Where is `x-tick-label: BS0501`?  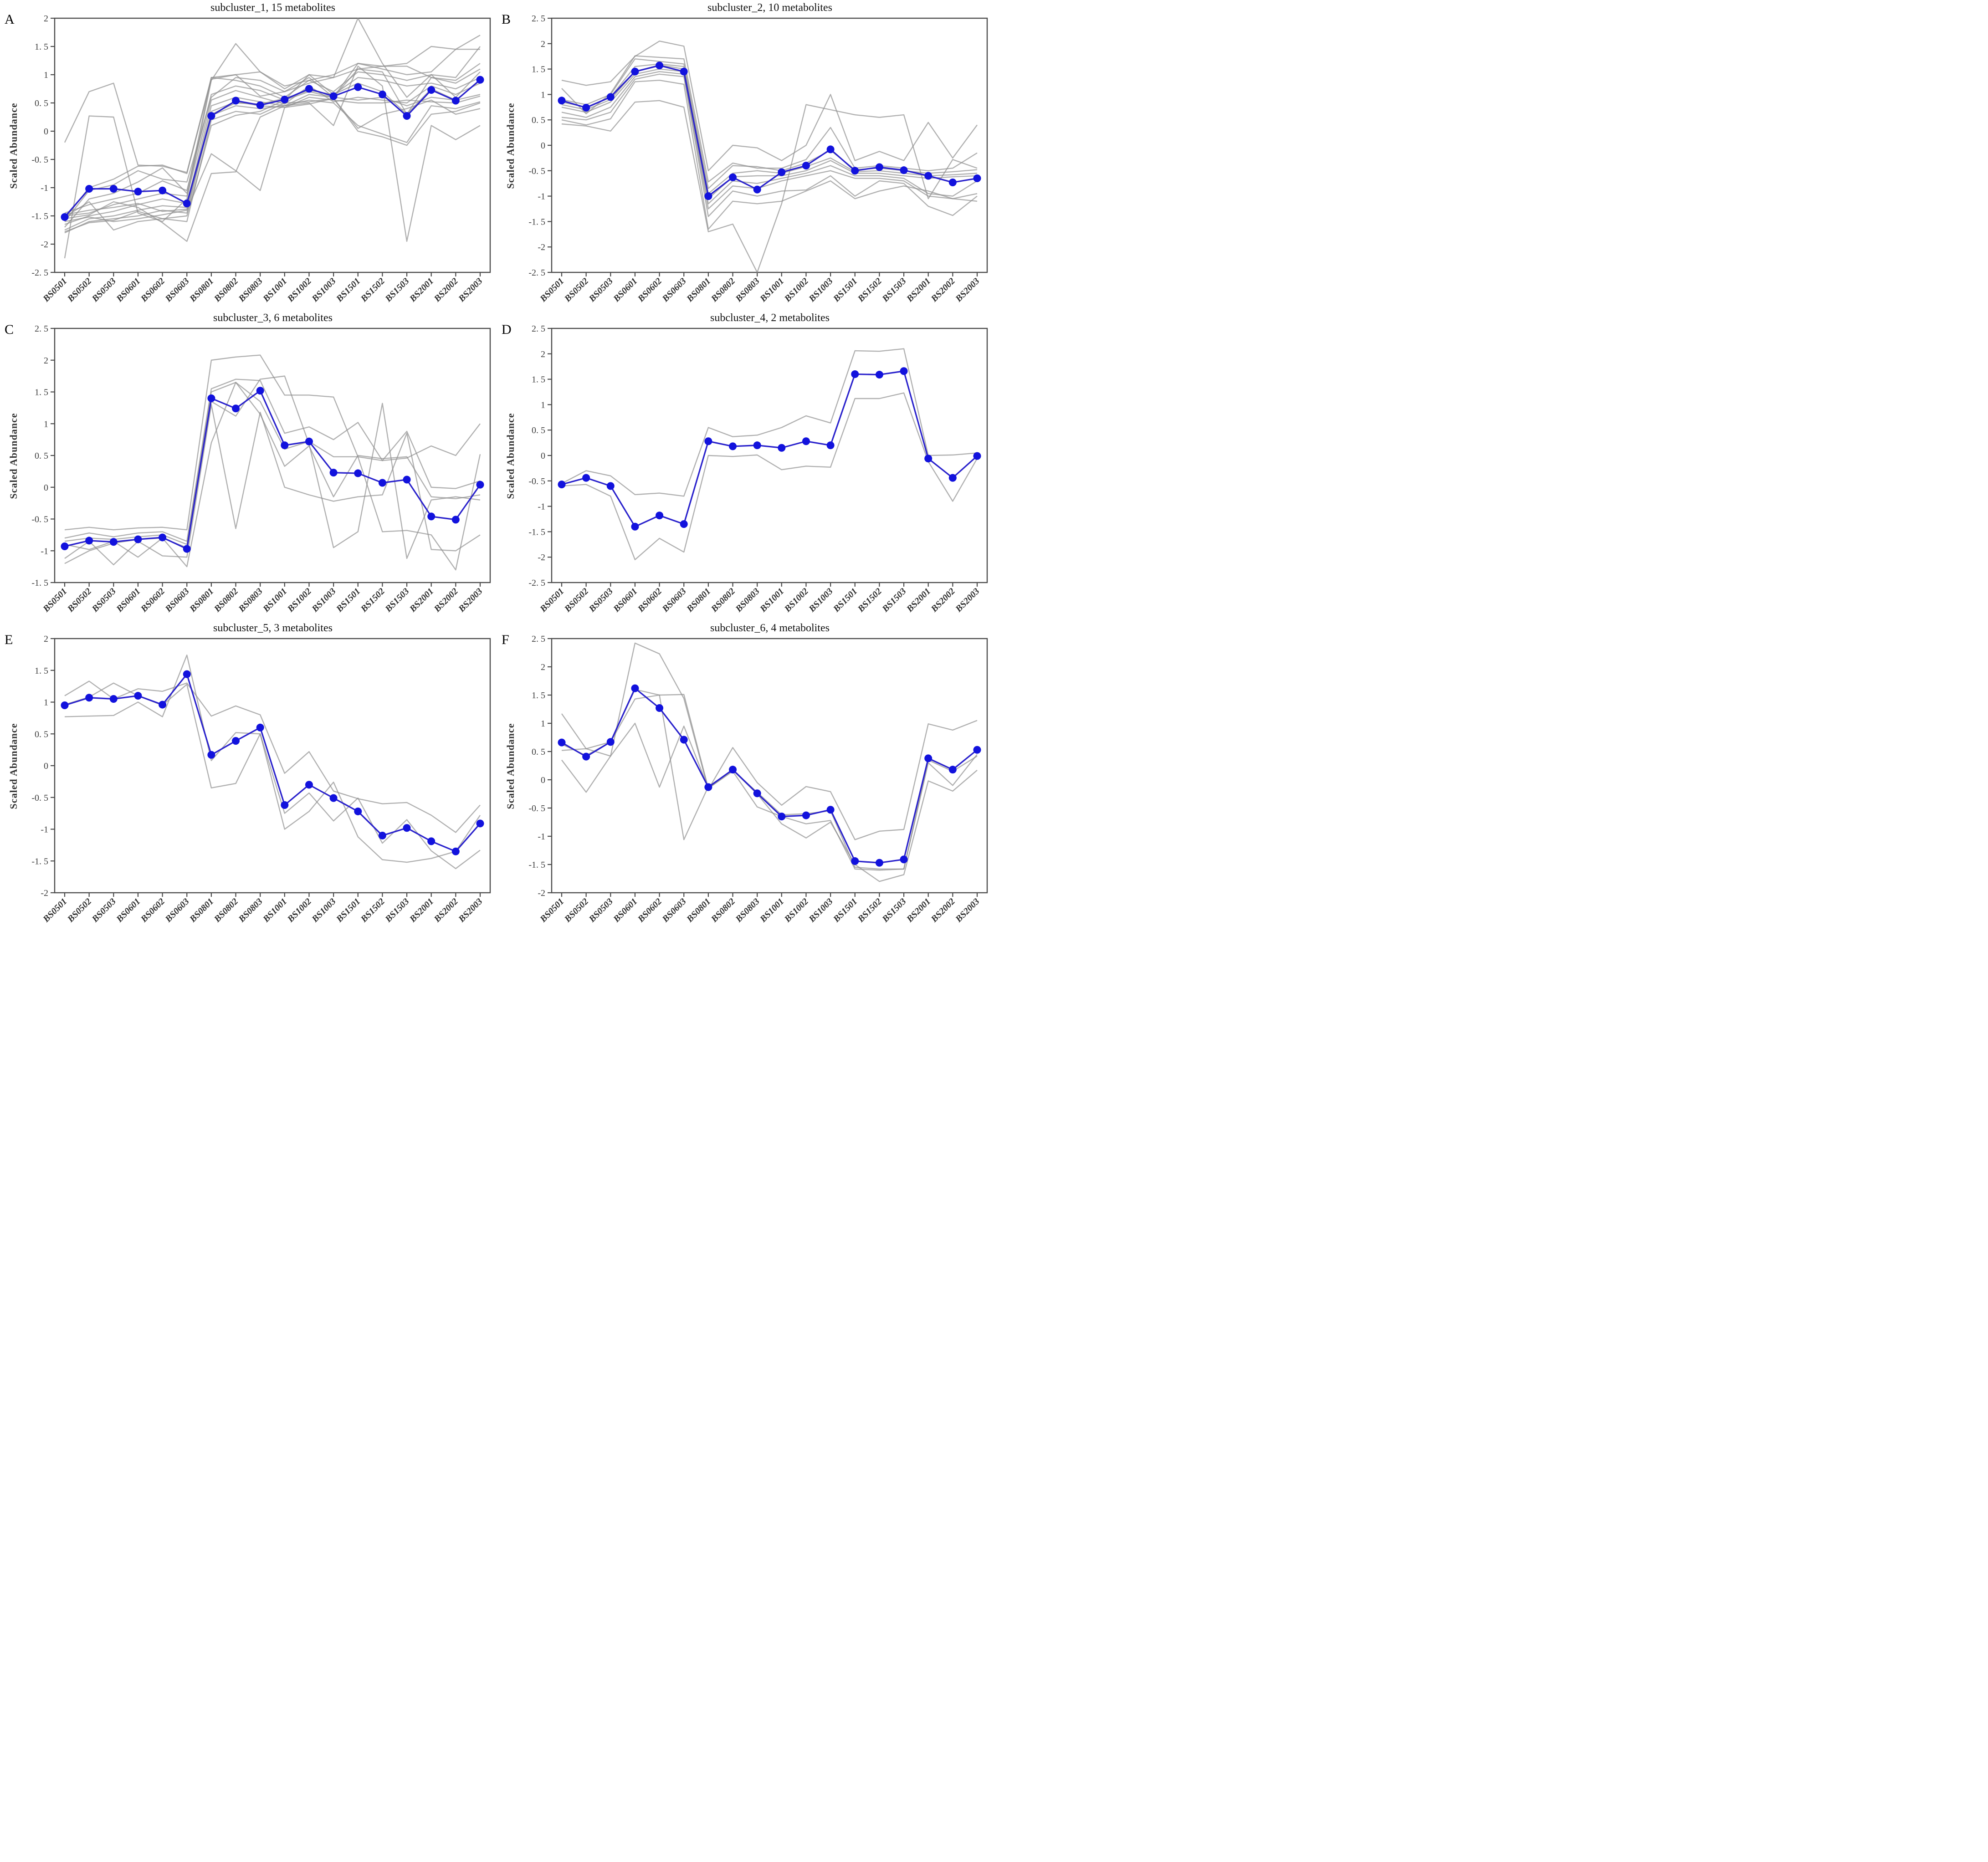
x-tick-label: BS0501 is located at coordinates (552, 290).